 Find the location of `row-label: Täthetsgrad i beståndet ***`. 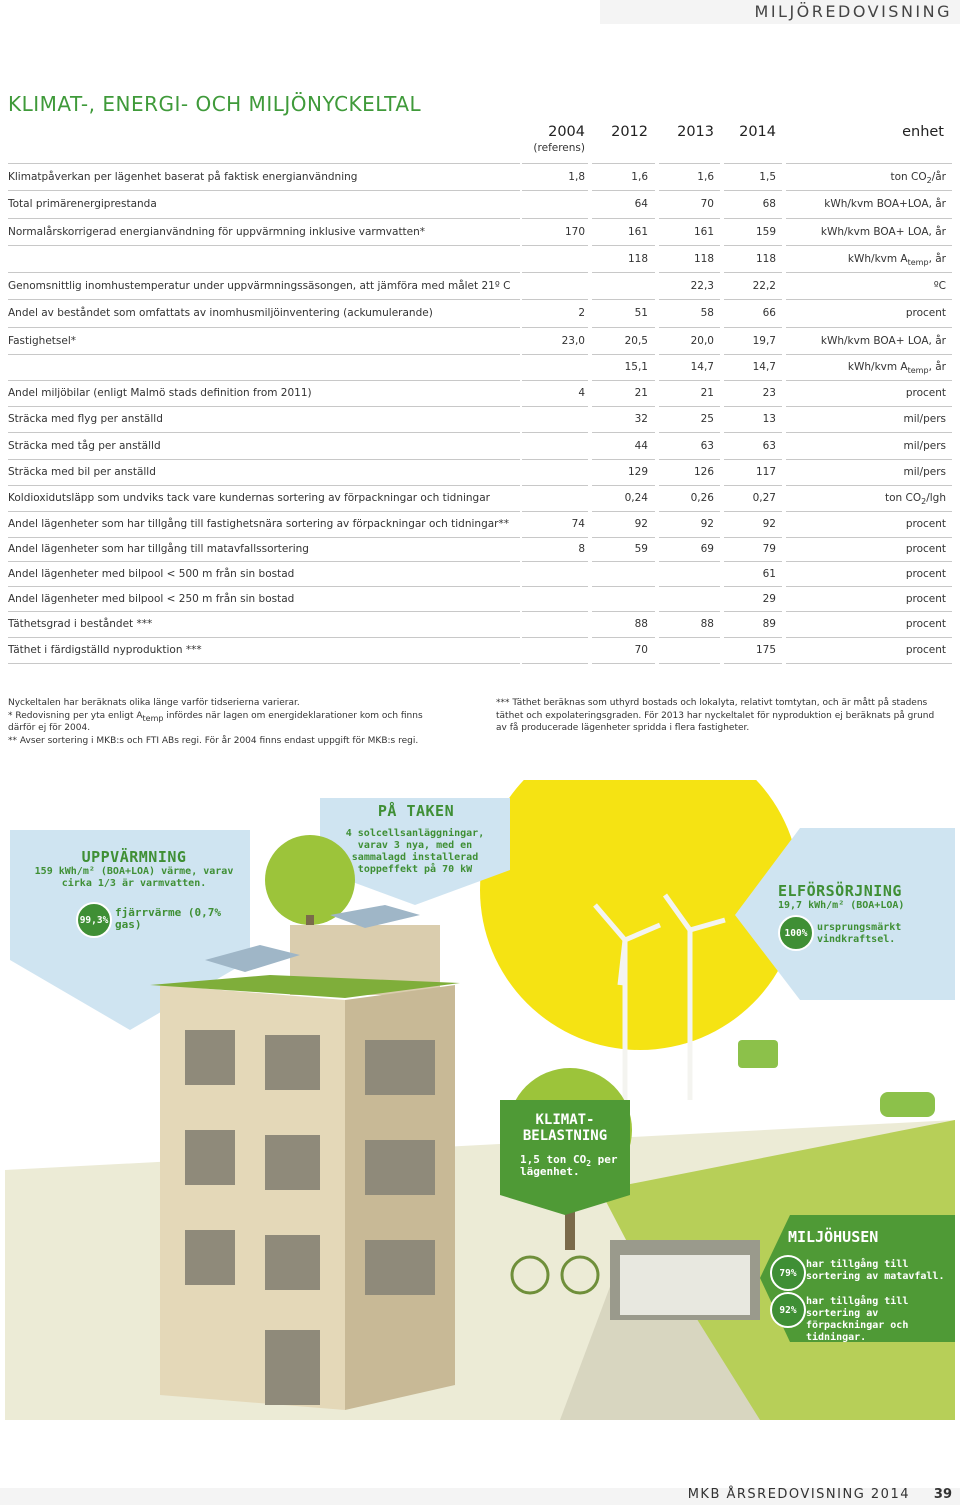

row-label: Täthetsgrad i beståndet *** is located at coordinates (80, 624).